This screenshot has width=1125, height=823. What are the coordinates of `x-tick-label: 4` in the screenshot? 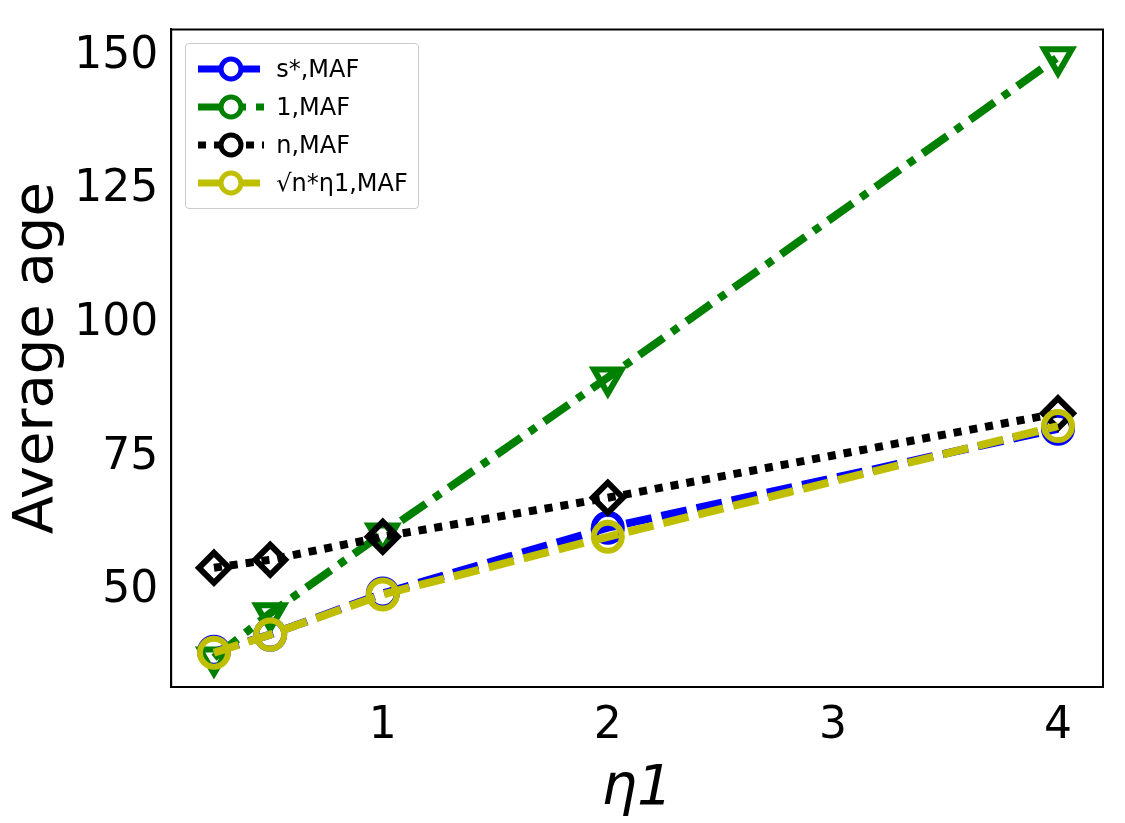 It's located at (1057, 722).